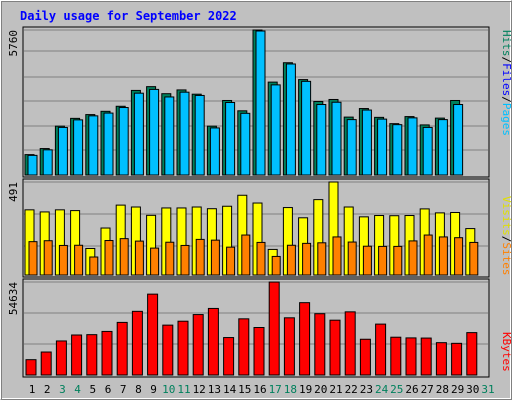 This screenshot has width=512, height=400. What do you see at coordinates (506, 216) in the screenshot?
I see `legend-visits: Visits` at bounding box center [506, 216].